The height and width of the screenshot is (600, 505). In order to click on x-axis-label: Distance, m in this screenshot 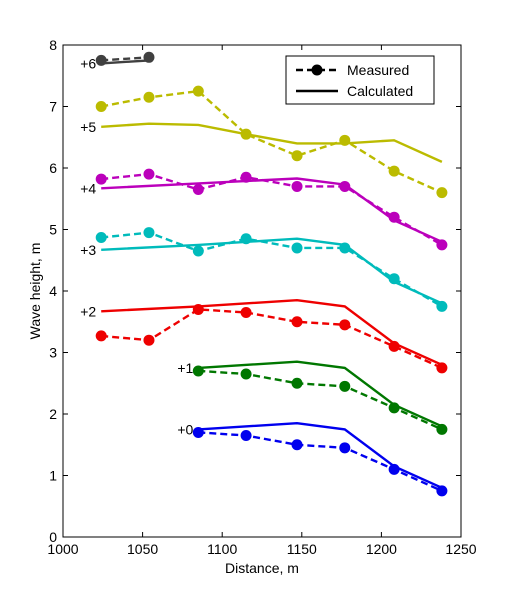, I will do `click(262, 568)`.